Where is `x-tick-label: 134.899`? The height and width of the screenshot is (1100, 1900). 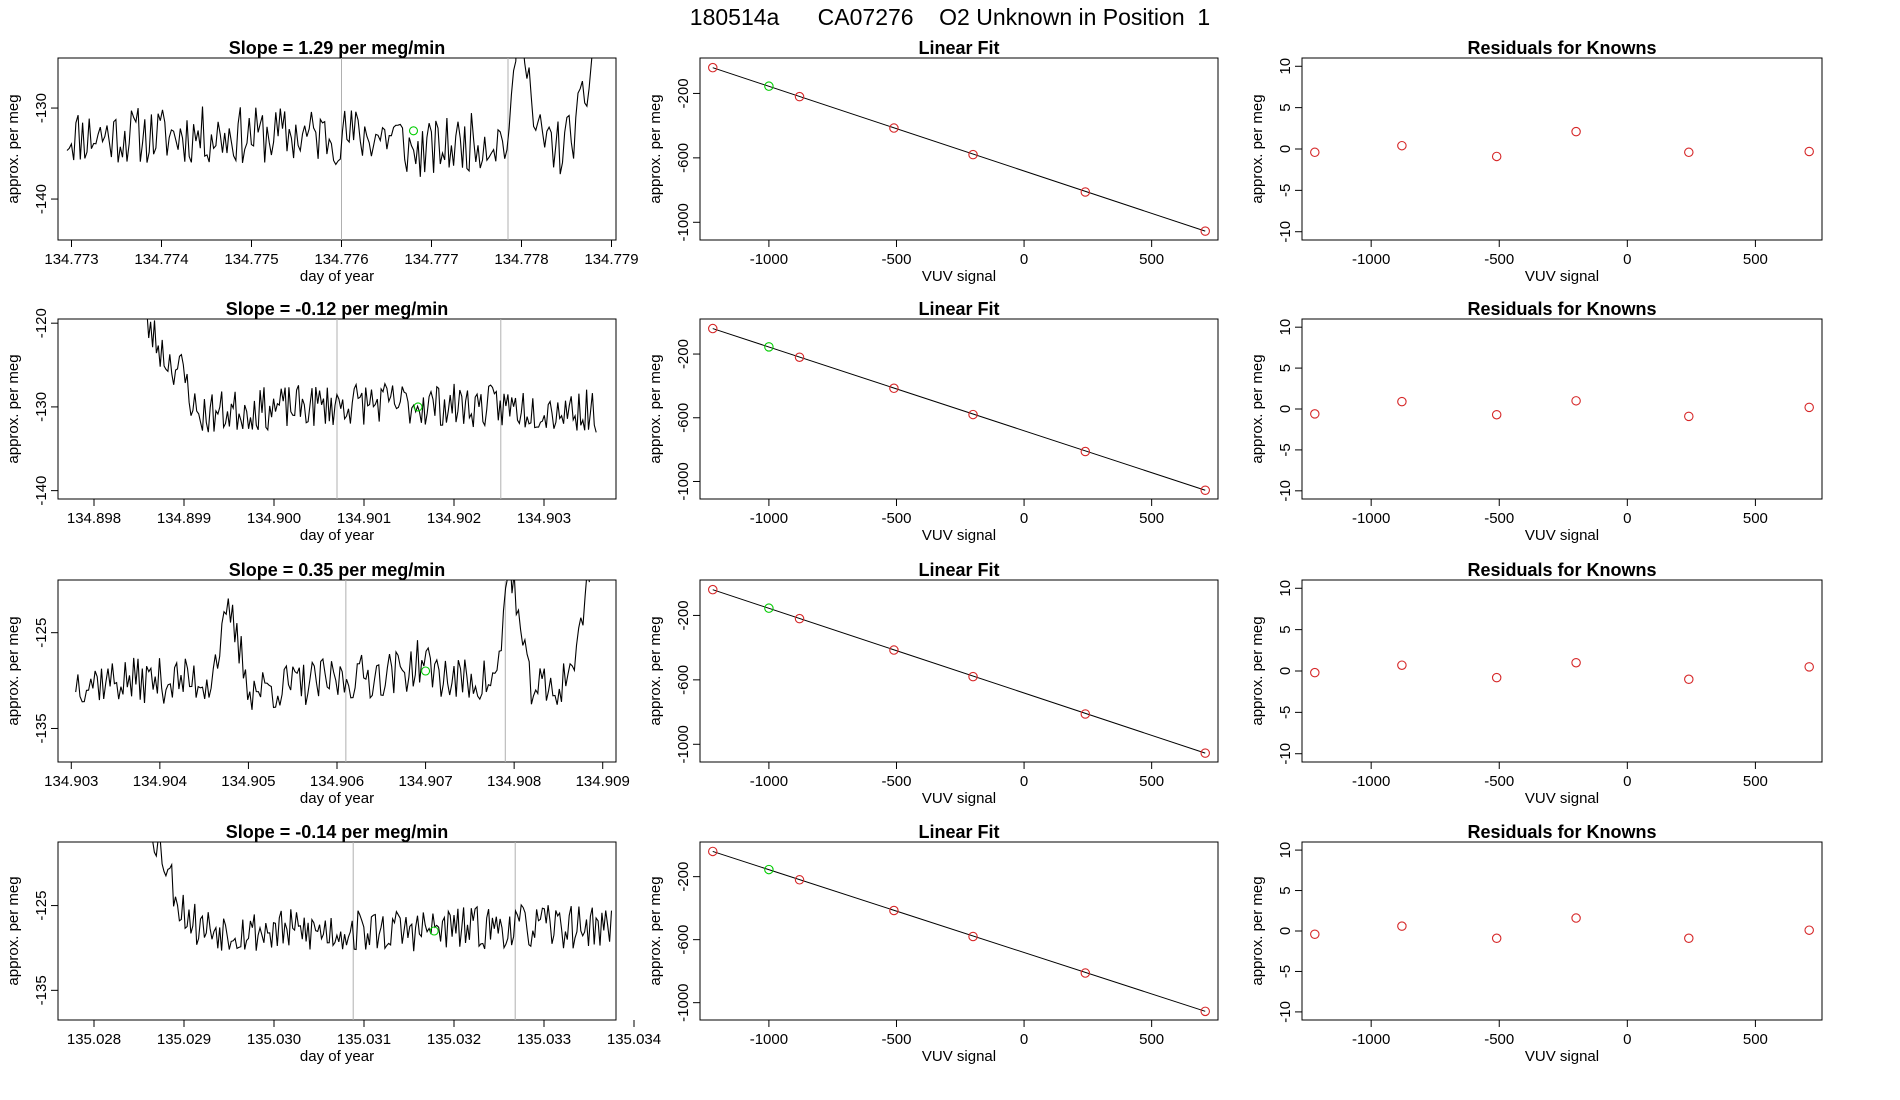
x-tick-label: 134.899 is located at coordinates (184, 518).